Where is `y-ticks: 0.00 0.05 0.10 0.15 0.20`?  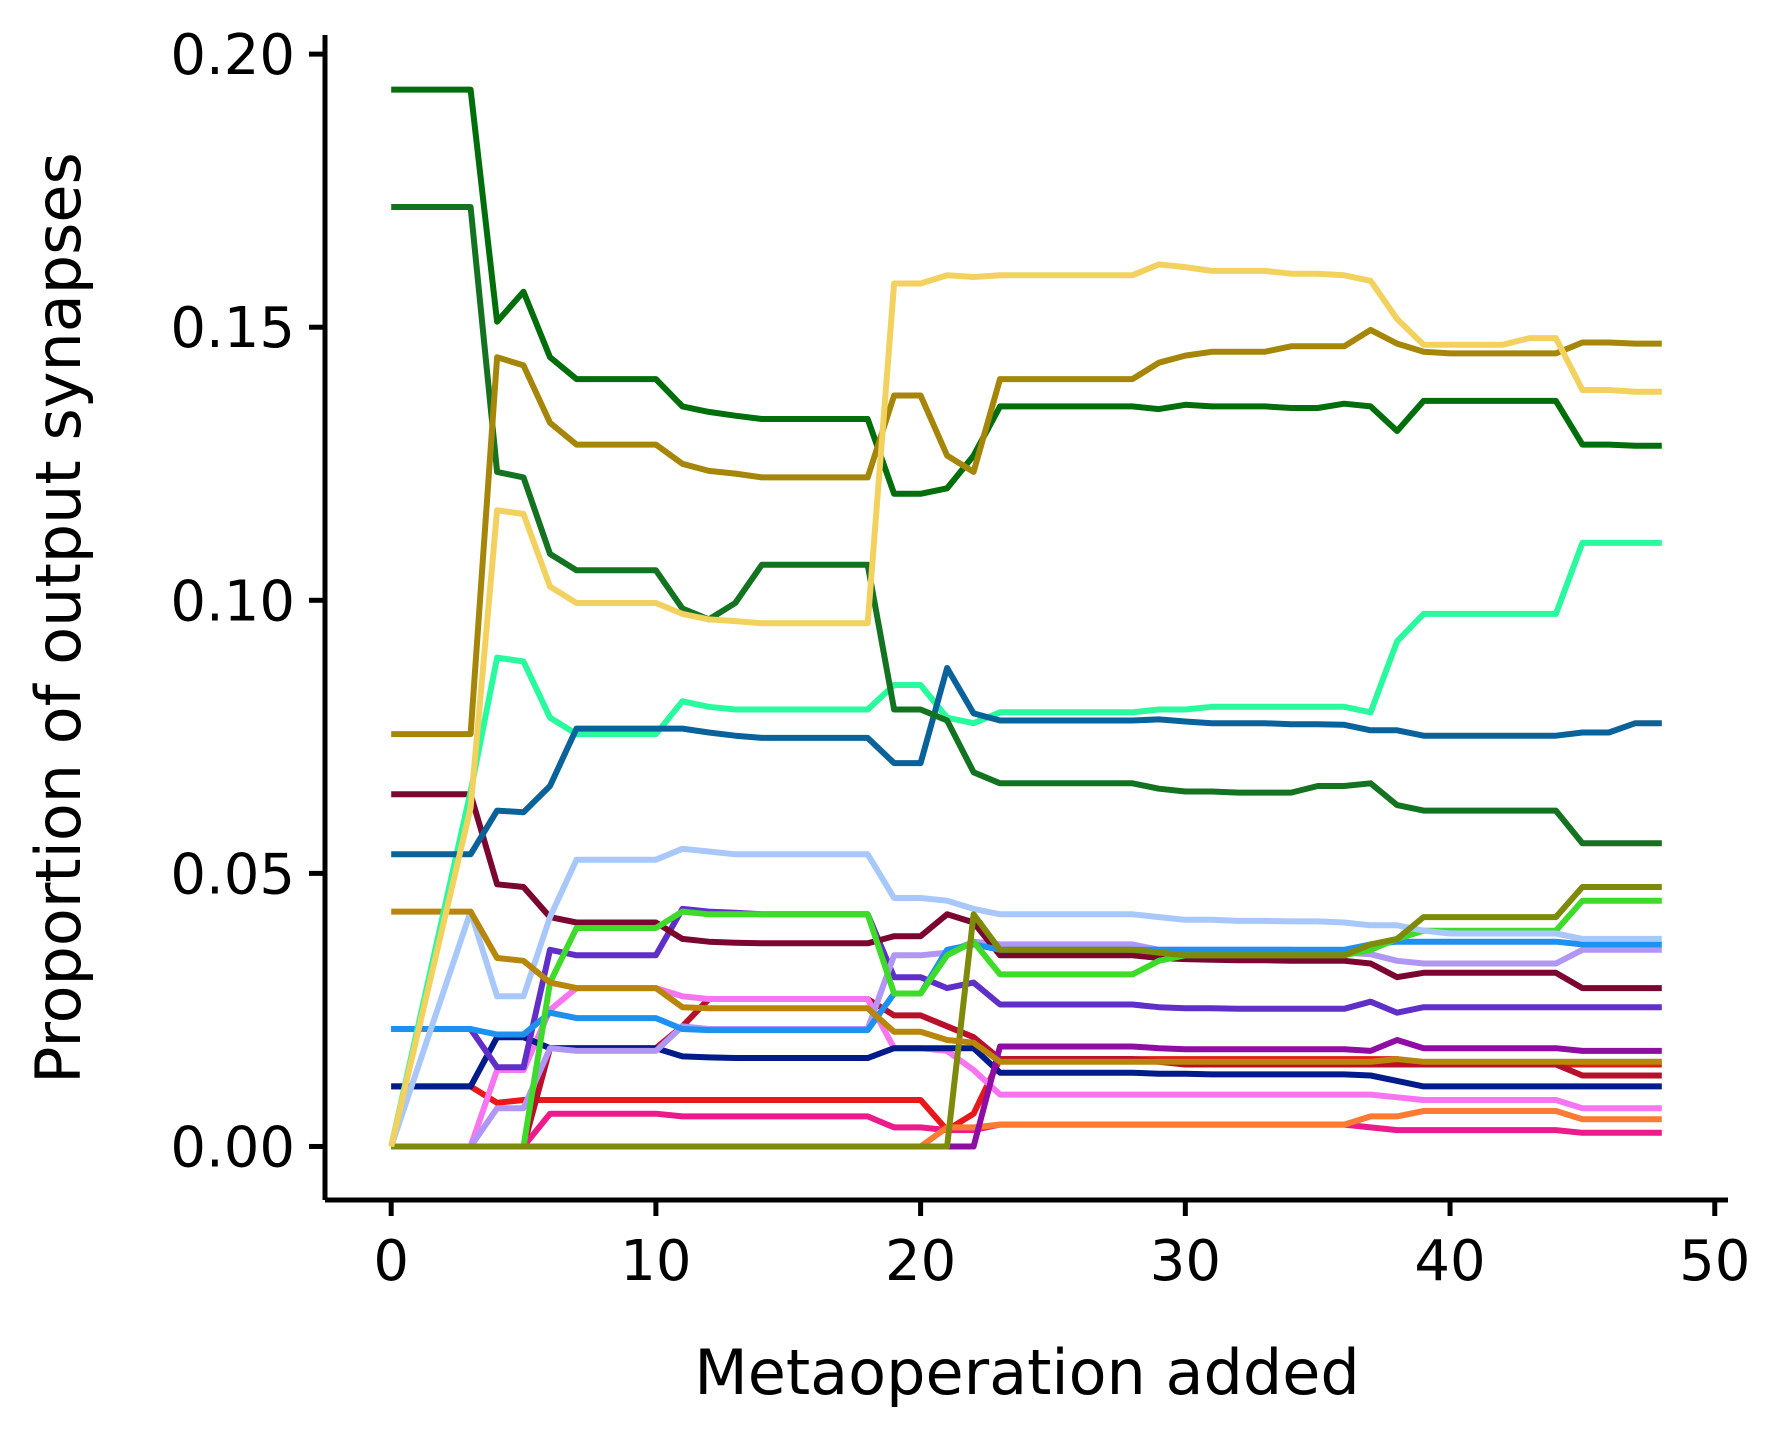
y-ticks: 0.00 0.05 0.10 0.15 0.20 is located at coordinates (247, 601).